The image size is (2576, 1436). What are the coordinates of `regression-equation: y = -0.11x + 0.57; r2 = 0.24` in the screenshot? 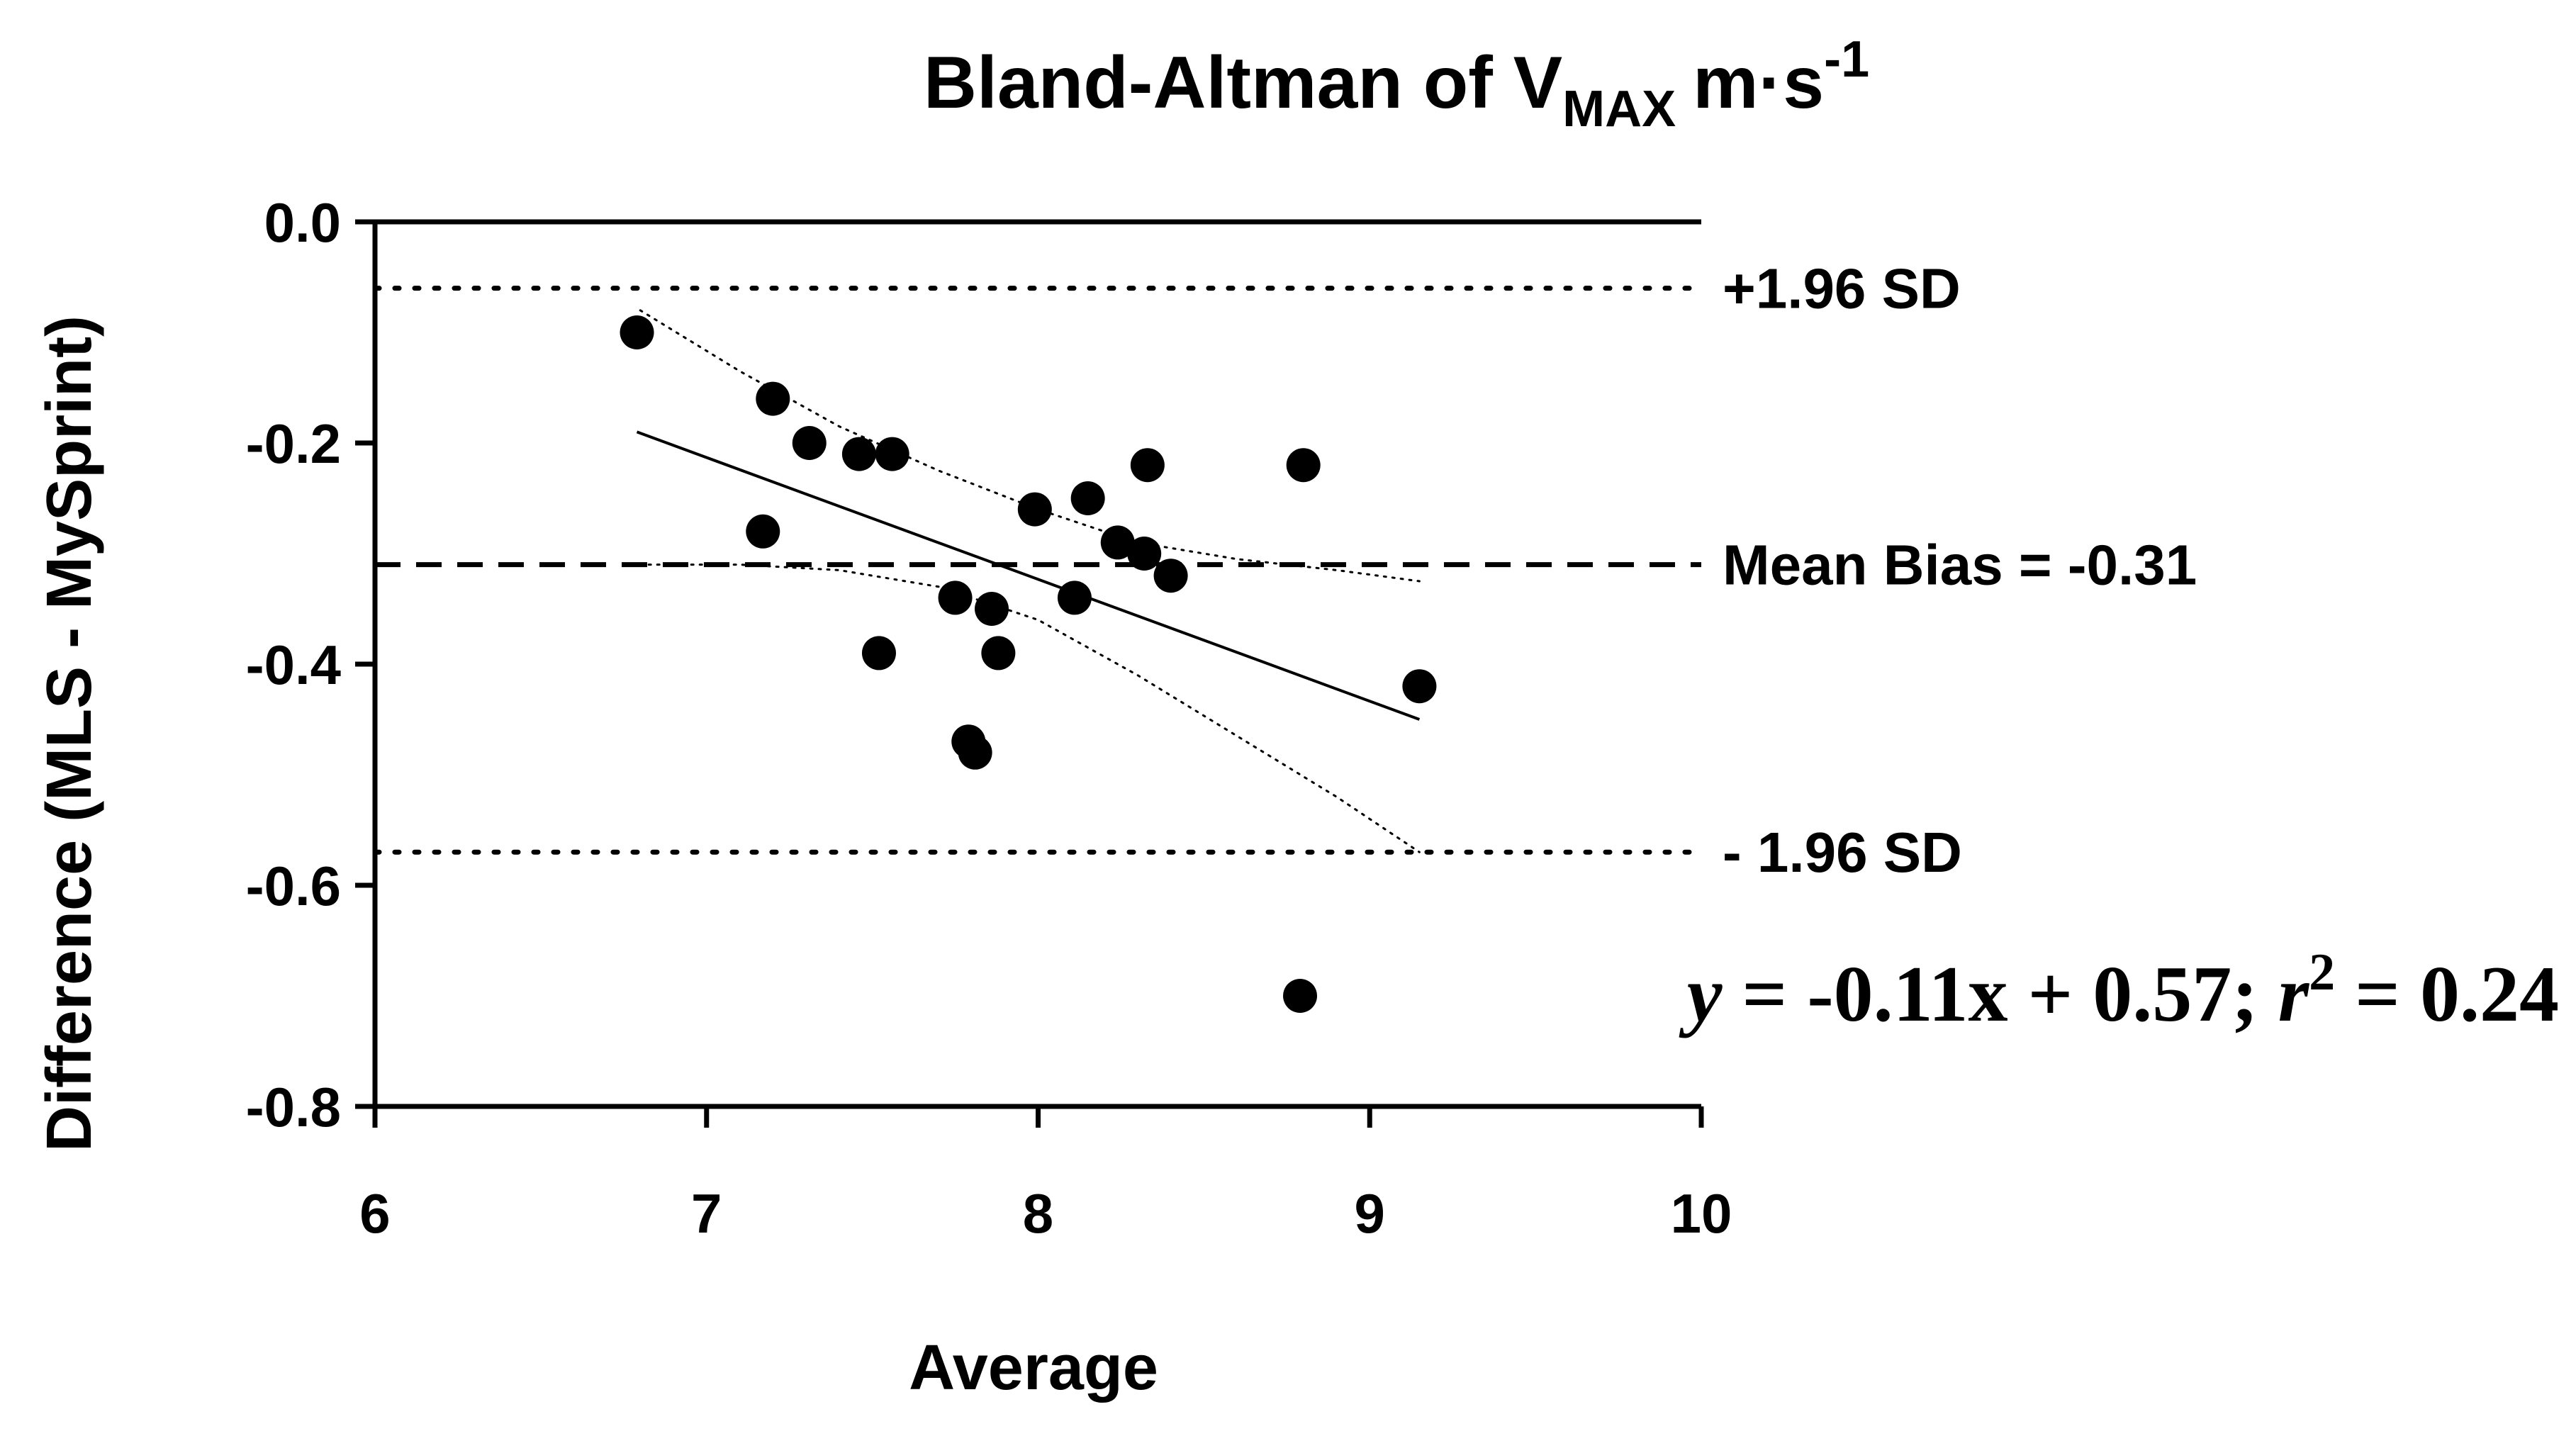 It's located at (2119, 990).